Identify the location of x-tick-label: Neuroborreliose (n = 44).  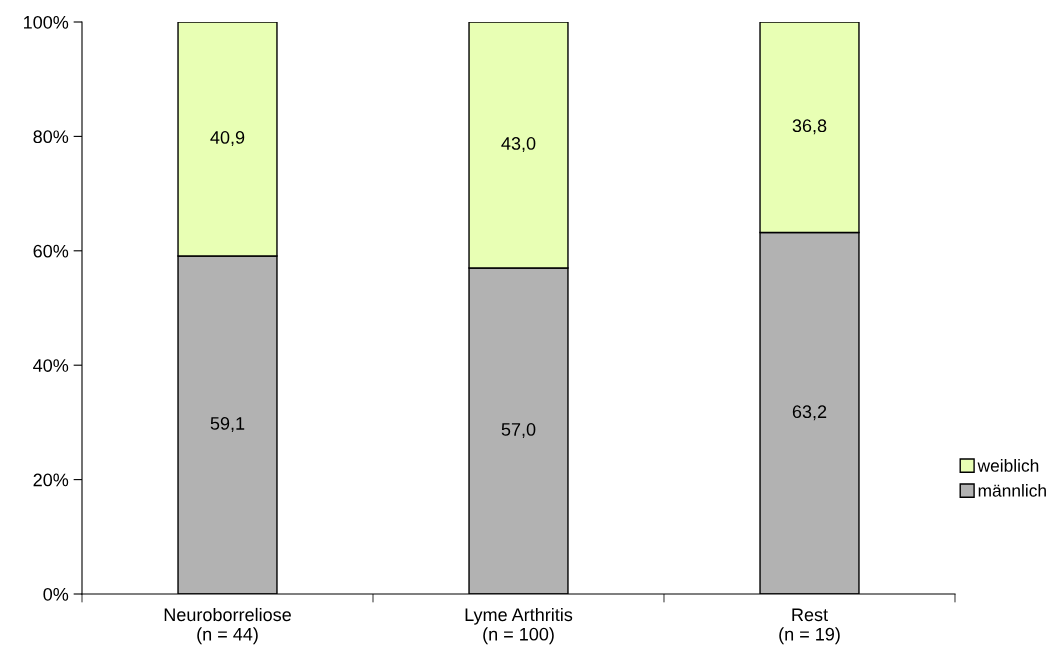
(227, 626).